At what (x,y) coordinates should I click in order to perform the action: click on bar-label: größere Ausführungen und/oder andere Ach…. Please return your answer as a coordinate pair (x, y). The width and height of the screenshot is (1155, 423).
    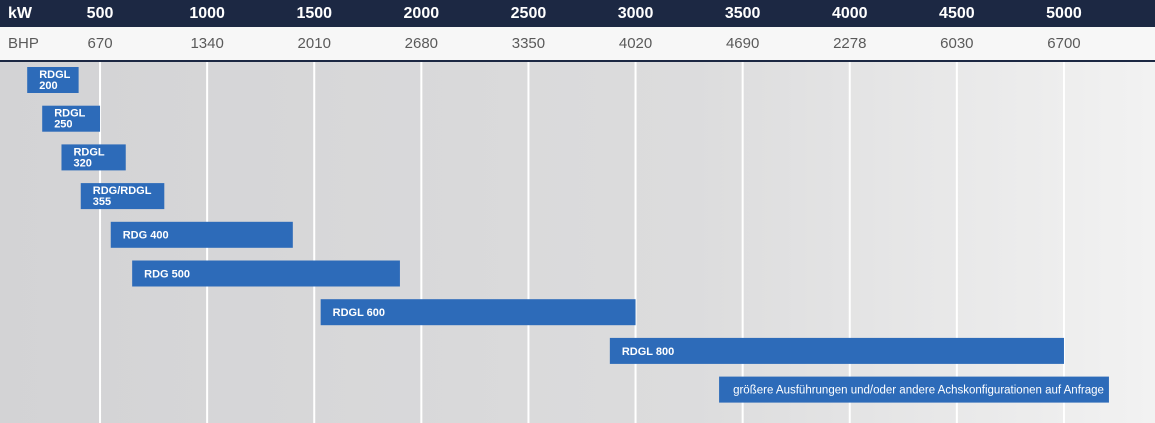
    Looking at the image, I should click on (918, 391).